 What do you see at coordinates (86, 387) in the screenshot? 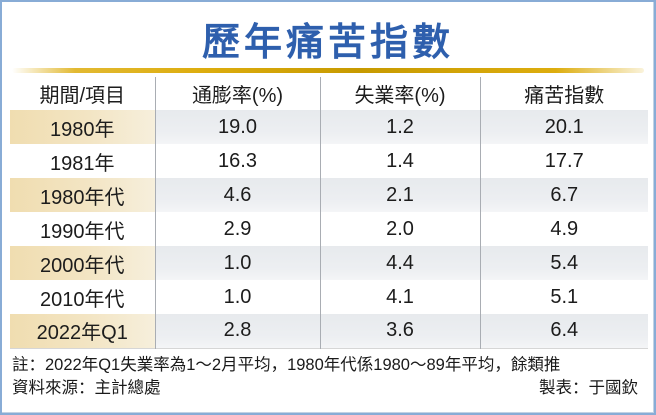
I see `data-source: 資料來源：主計總處` at bounding box center [86, 387].